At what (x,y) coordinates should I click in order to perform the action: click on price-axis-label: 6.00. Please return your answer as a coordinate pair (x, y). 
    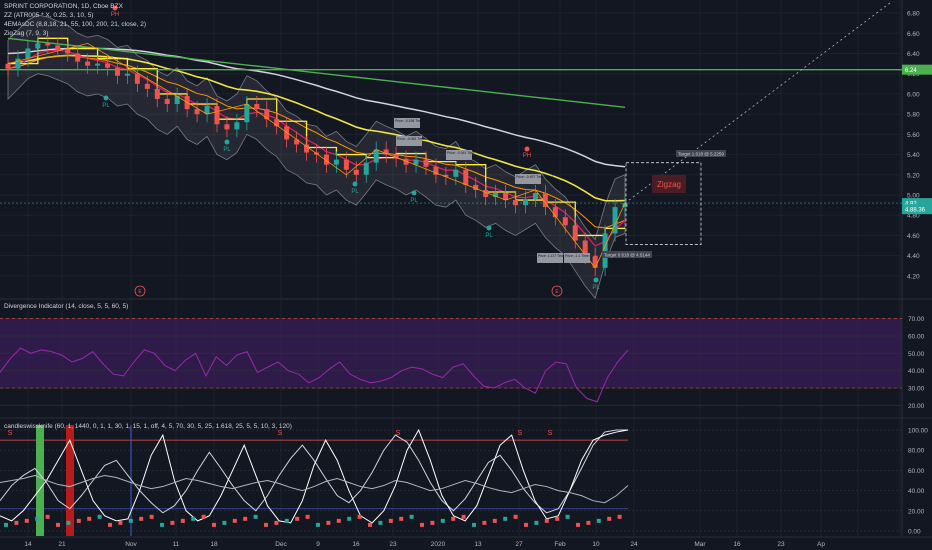
    Looking at the image, I should click on (913, 94).